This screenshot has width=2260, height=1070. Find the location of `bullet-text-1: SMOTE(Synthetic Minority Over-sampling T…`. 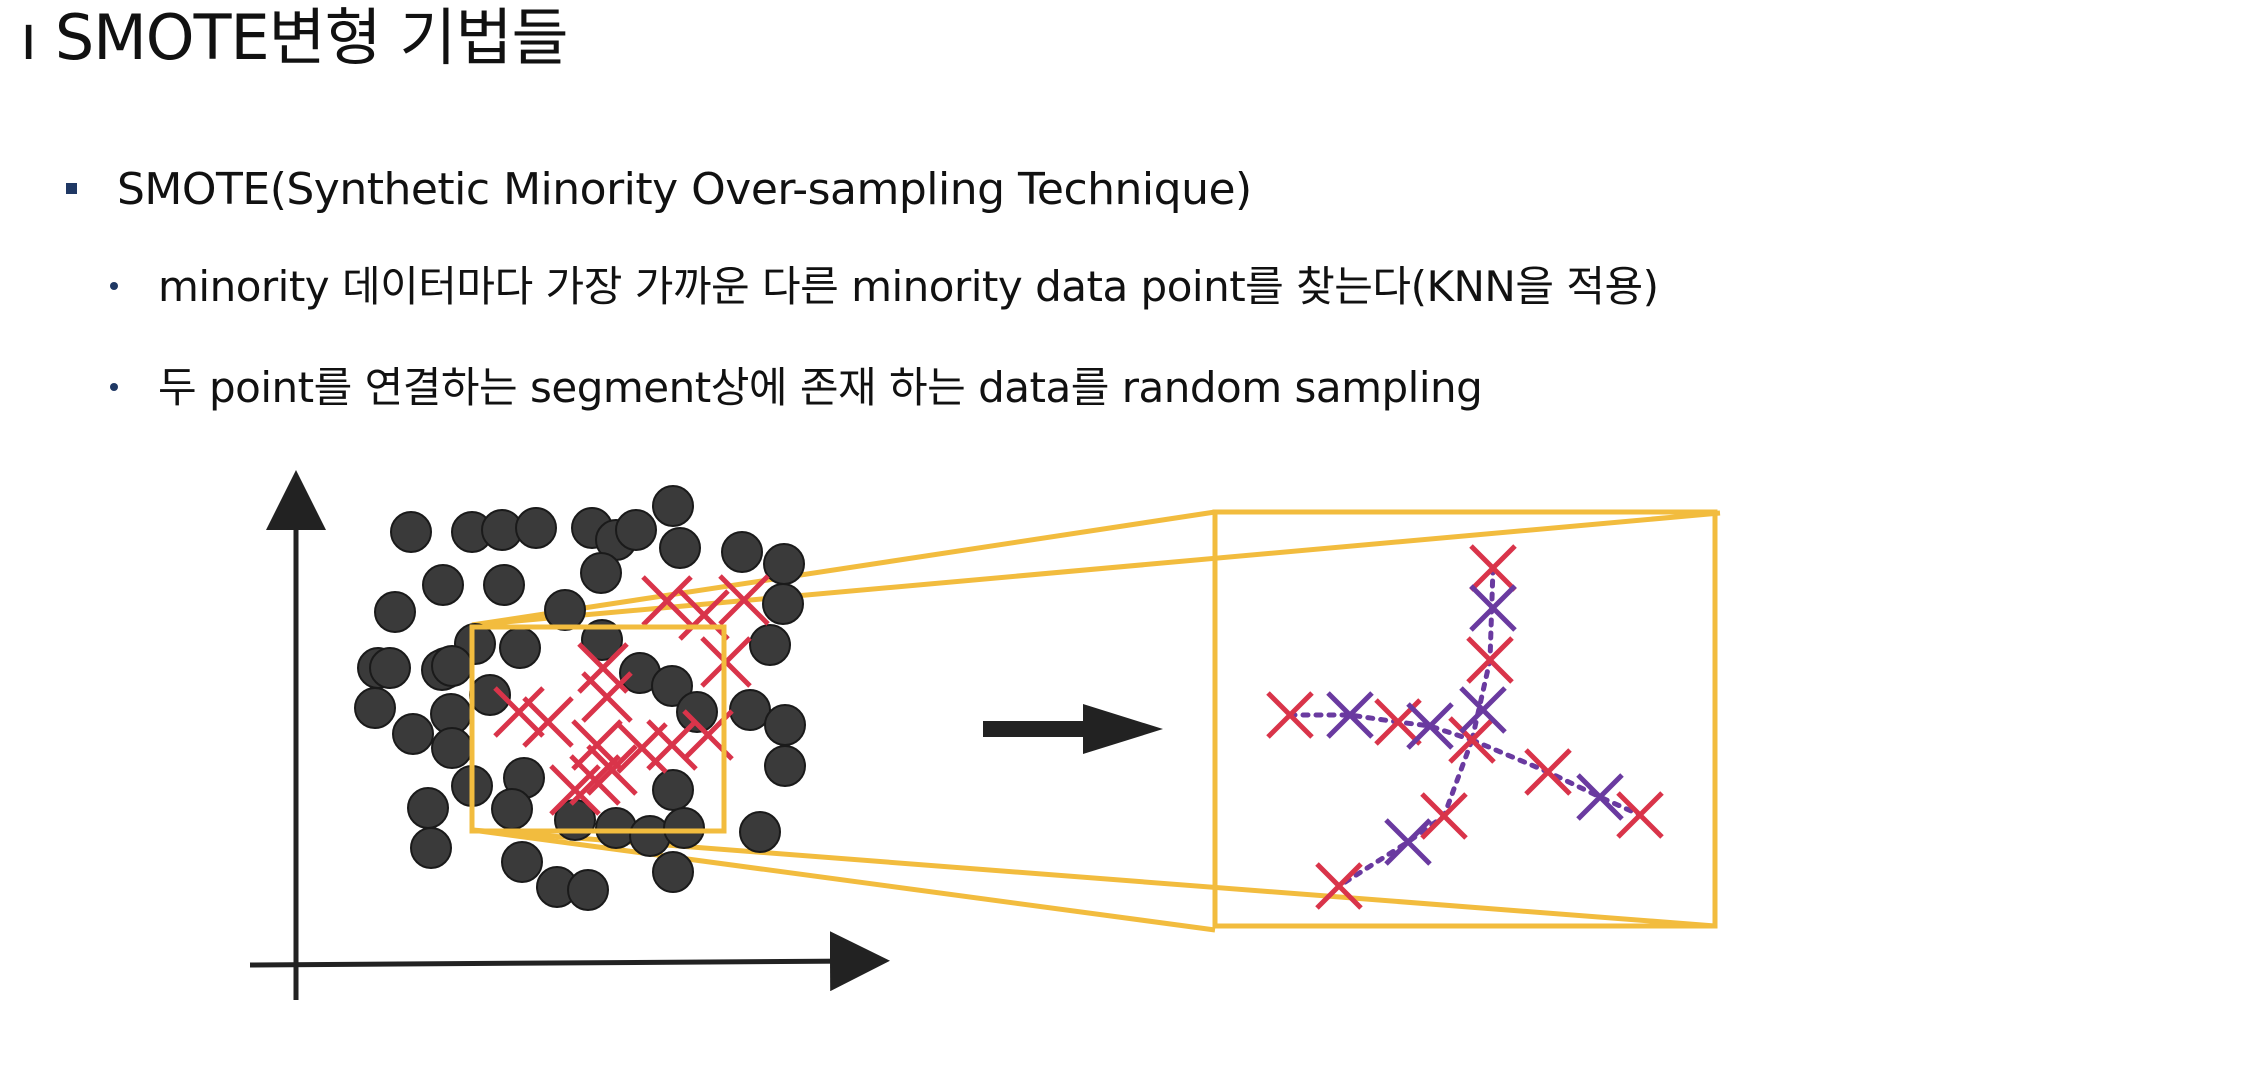

bullet-text-1: SMOTE(Synthetic Minority Over-sampling T… is located at coordinates (684, 189).